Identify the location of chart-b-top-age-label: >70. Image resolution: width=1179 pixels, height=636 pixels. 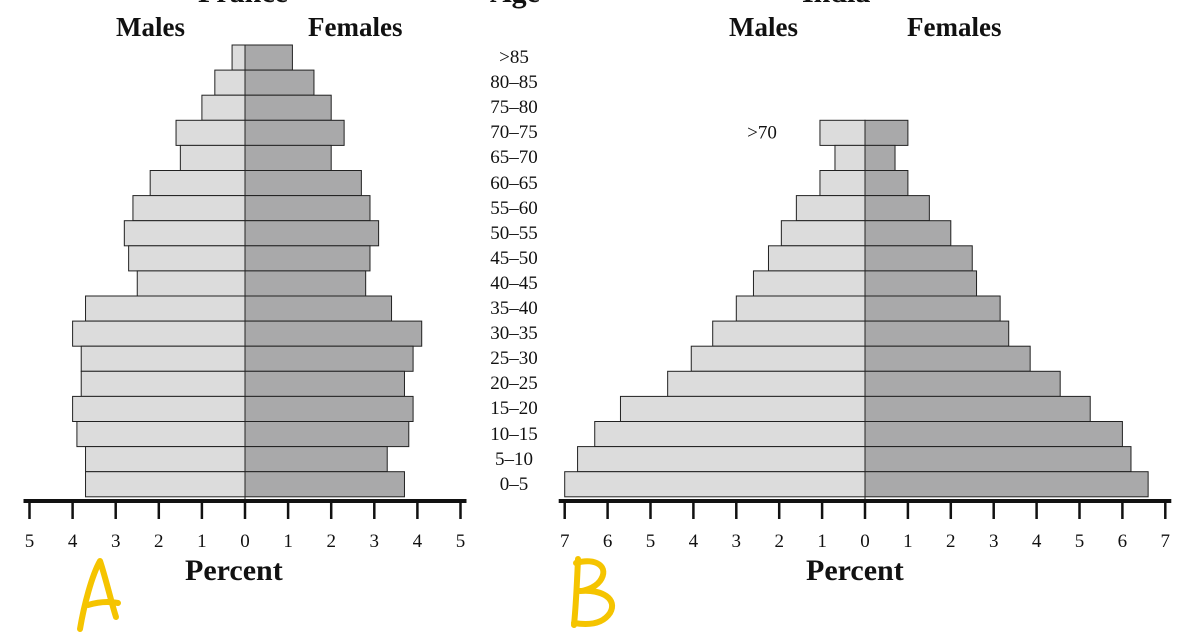
(762, 132).